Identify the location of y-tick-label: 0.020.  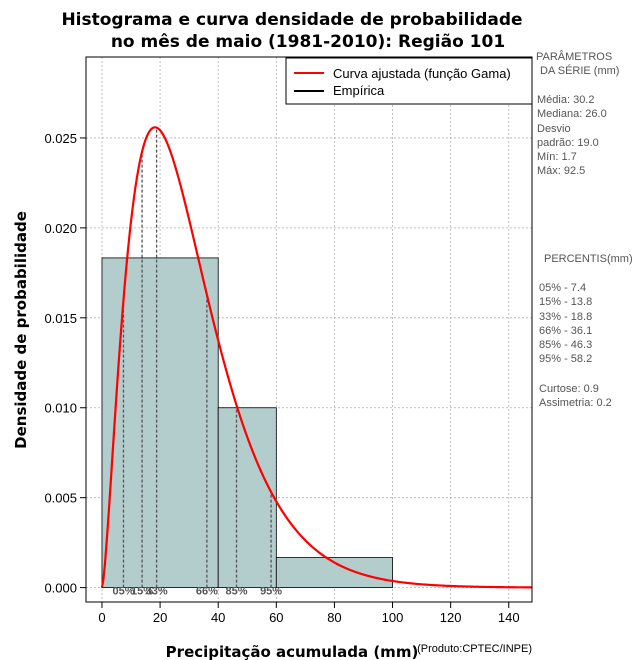
(60, 228).